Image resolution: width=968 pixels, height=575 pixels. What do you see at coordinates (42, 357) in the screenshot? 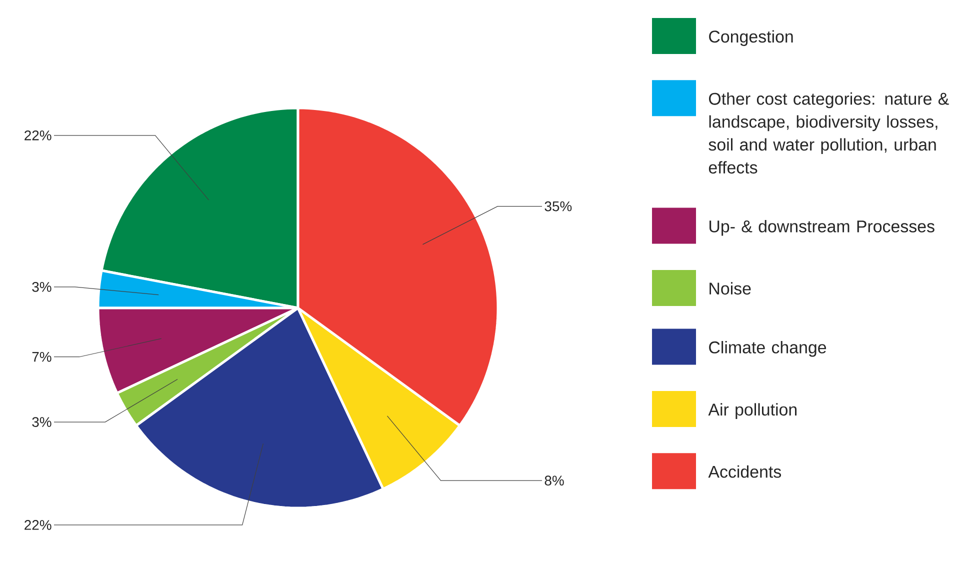
I see `data-label: 7%` at bounding box center [42, 357].